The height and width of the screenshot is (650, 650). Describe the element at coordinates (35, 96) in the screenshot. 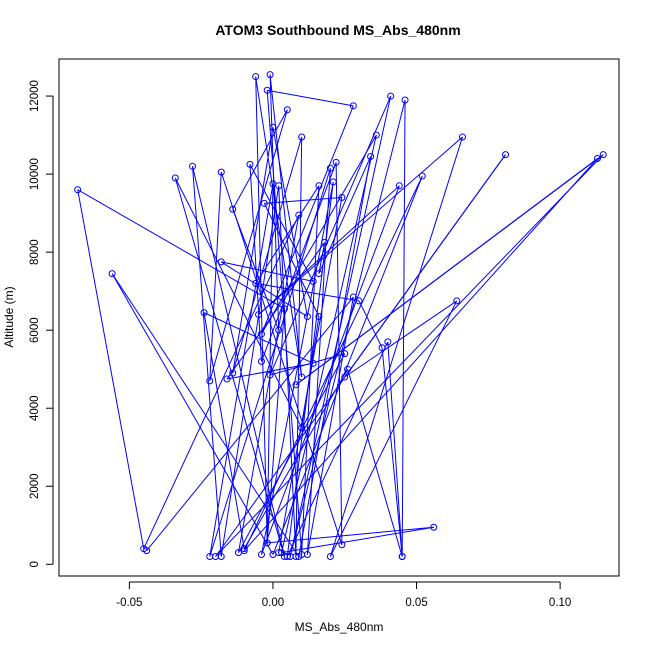

I see `y-tick-label: 12000` at that location.